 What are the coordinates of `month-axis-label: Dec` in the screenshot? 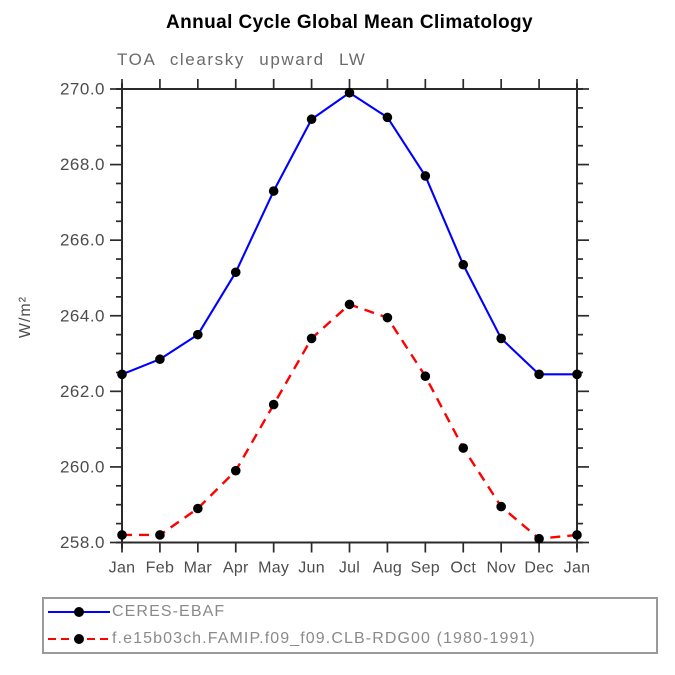 It's located at (538, 568).